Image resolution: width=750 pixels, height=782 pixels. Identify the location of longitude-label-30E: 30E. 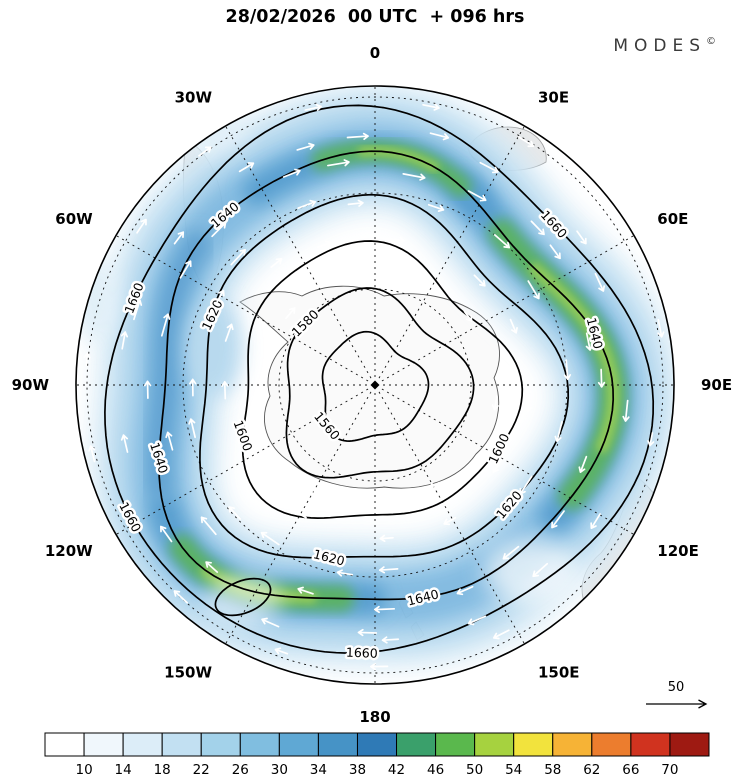
(553, 98).